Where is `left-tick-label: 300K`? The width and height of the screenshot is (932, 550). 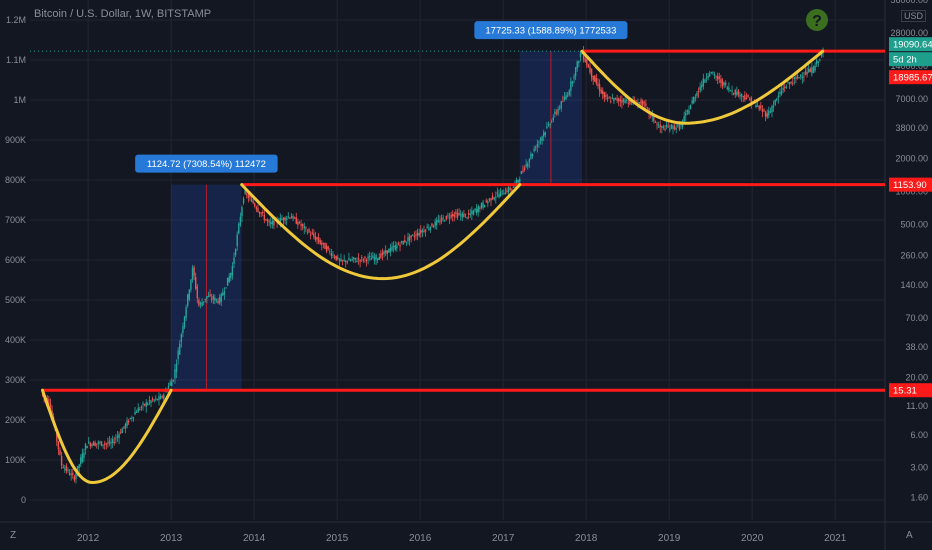
left-tick-label: 300K is located at coordinates (15, 380).